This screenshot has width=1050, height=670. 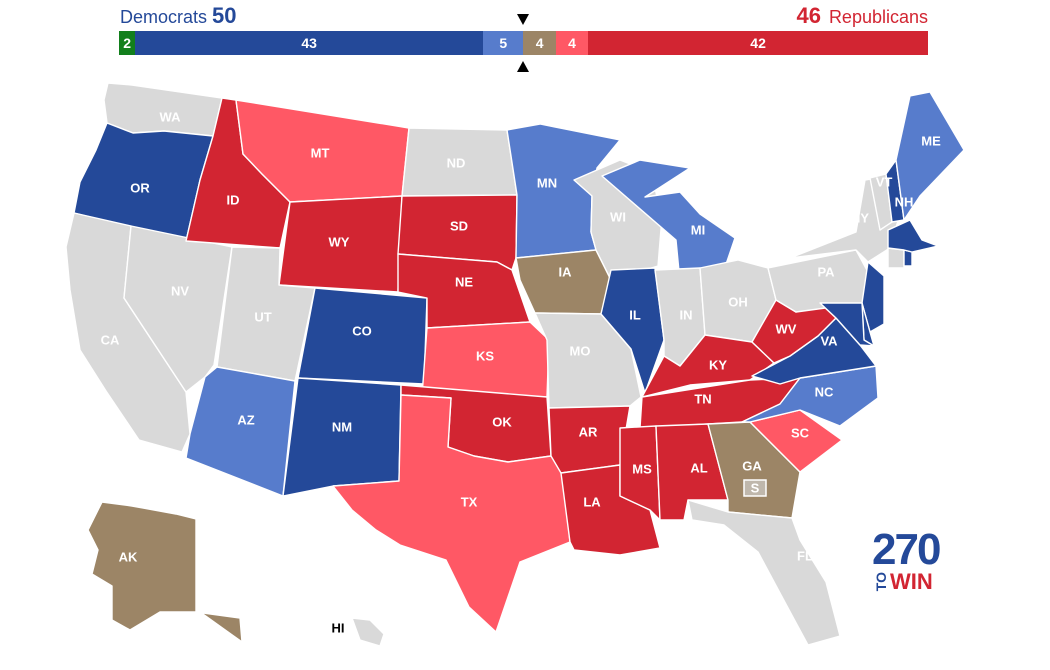 I want to click on state-me, so click(x=930, y=156).